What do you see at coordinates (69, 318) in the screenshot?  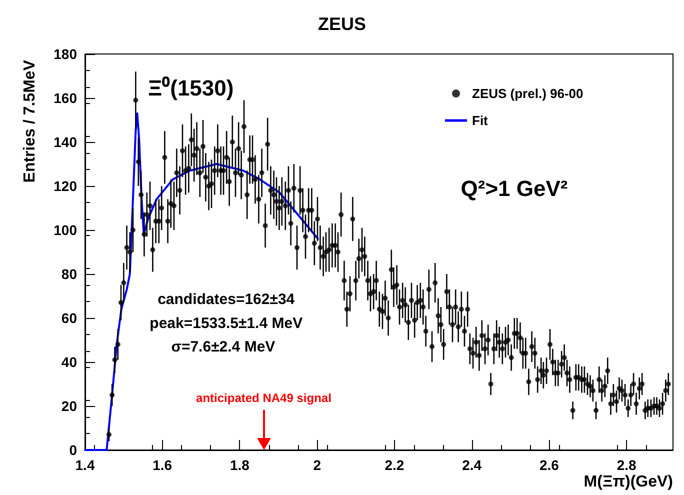 I see `y-tick-label: 60` at bounding box center [69, 318].